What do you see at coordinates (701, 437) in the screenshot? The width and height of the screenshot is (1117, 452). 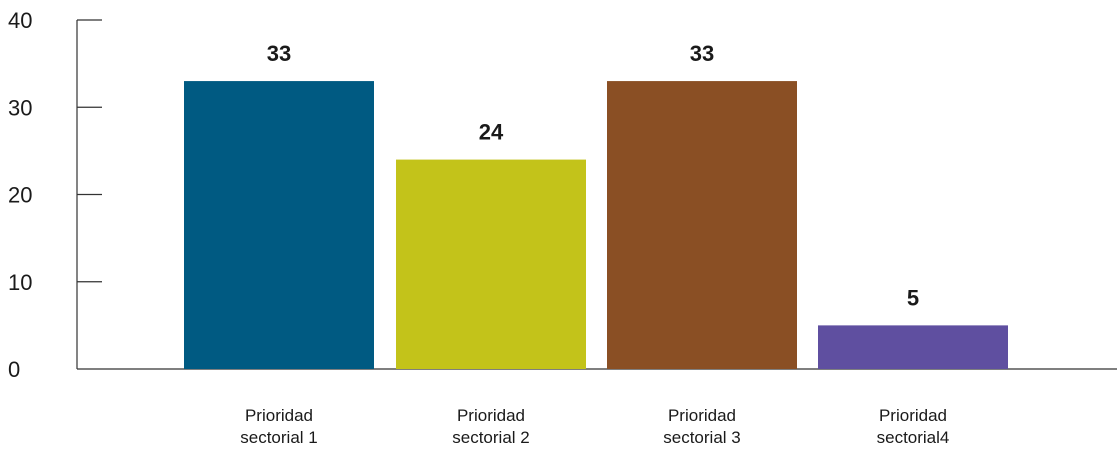 I see `category-label-line: sectorial 3` at bounding box center [701, 437].